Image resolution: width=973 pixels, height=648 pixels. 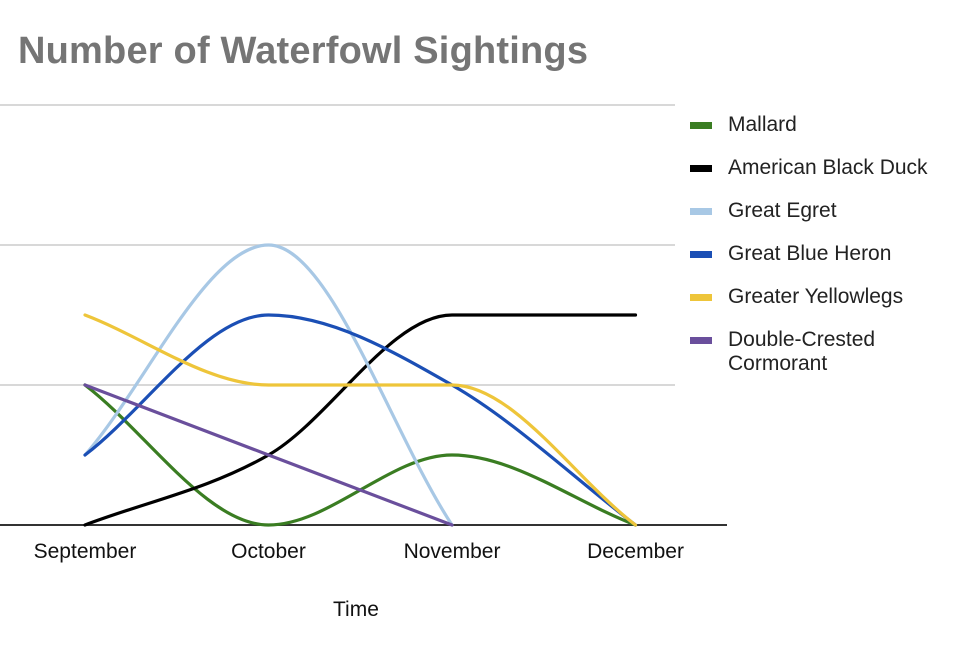 What do you see at coordinates (782, 211) in the screenshot?
I see `legend-label: Great Egret` at bounding box center [782, 211].